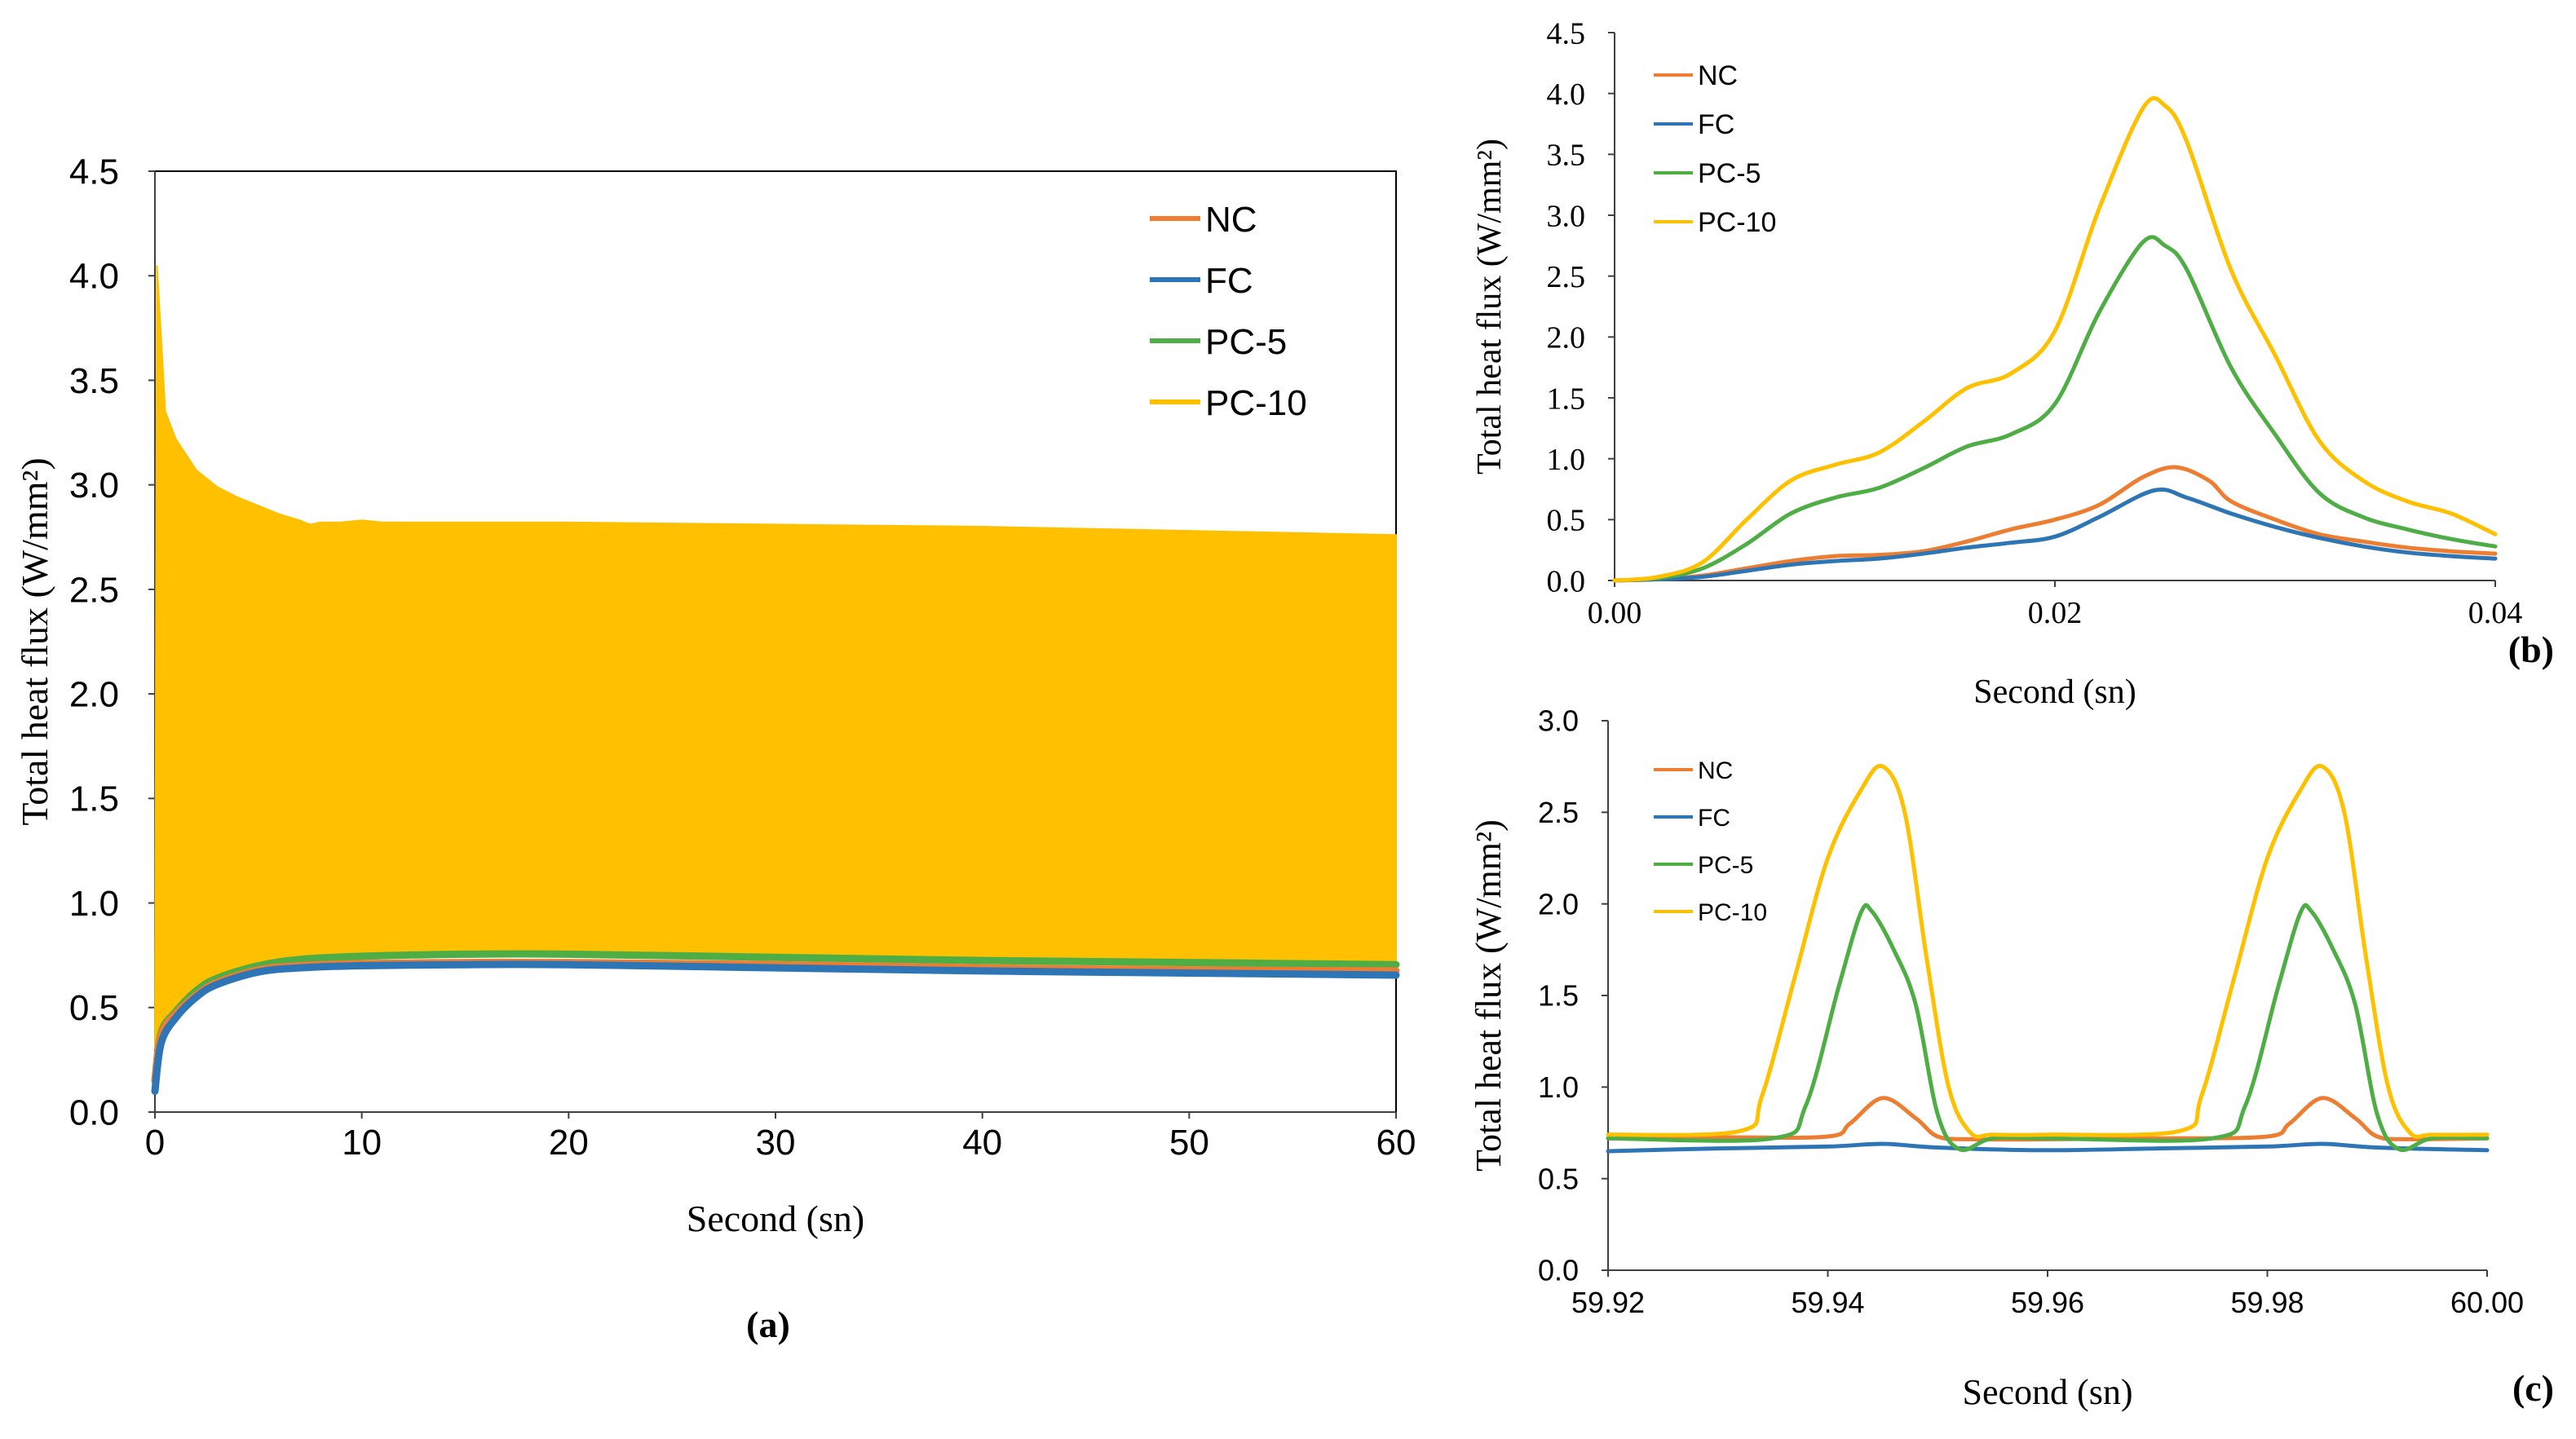 The image size is (2576, 1439). What do you see at coordinates (1729, 173) in the screenshot?
I see `legend-label-pc-5-b: PC-5` at bounding box center [1729, 173].